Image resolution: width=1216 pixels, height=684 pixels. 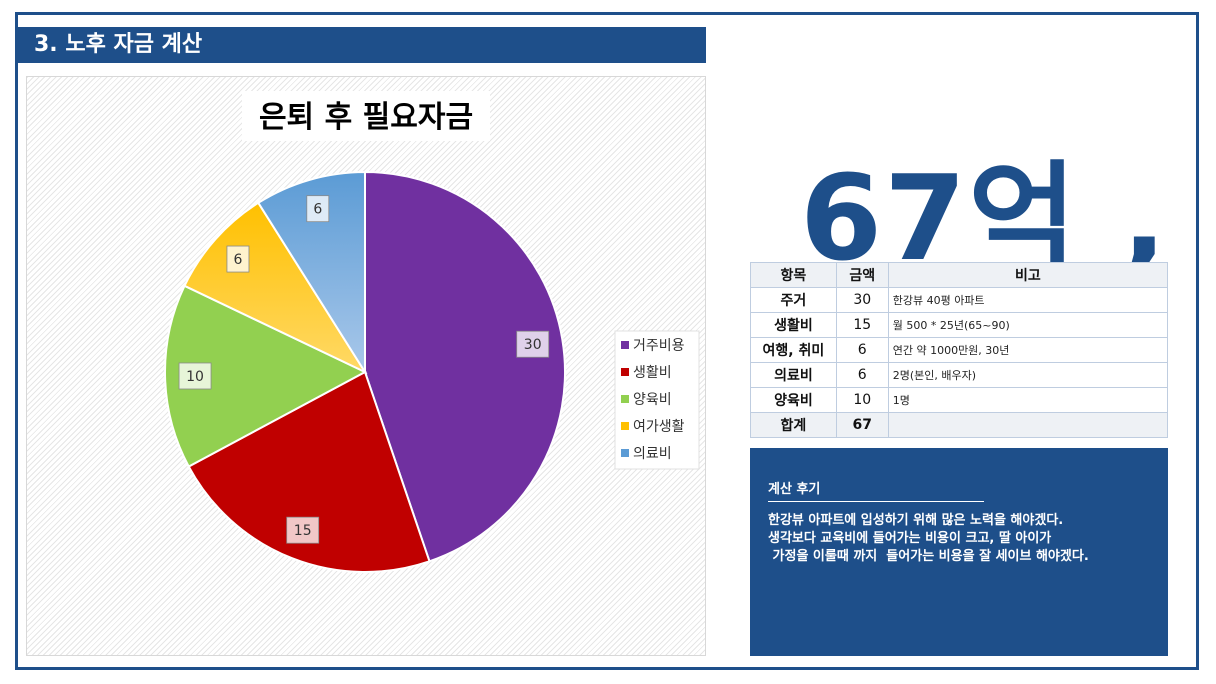 I want to click on data-label: 10, so click(x=195, y=377).